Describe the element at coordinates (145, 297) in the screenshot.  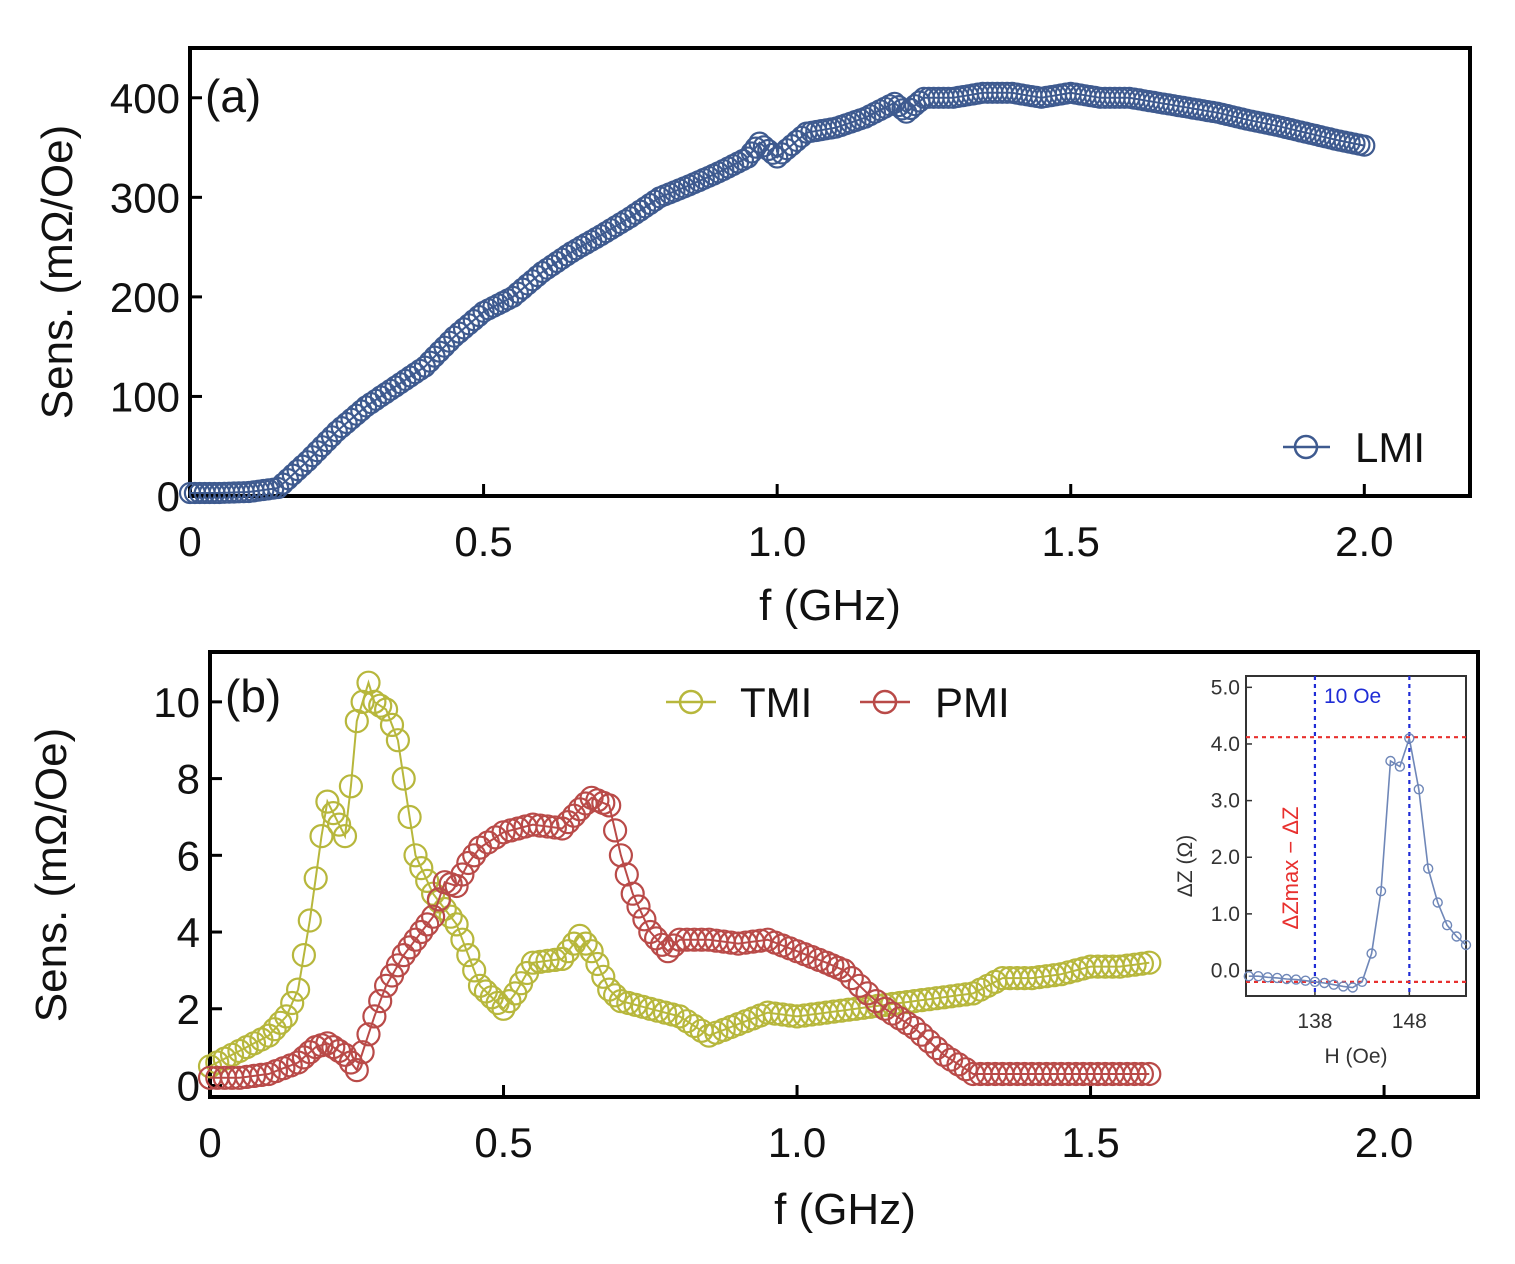
I see `y-tick-label: 200` at that location.